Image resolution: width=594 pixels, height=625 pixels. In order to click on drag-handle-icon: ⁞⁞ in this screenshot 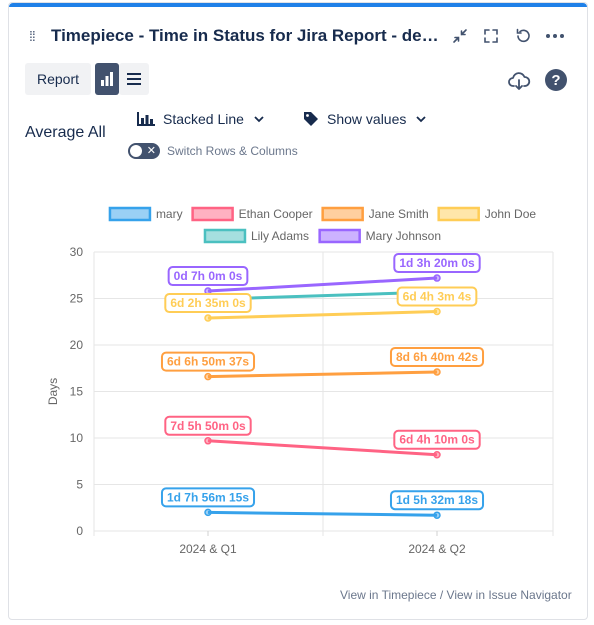, I will do `click(32, 36)`.